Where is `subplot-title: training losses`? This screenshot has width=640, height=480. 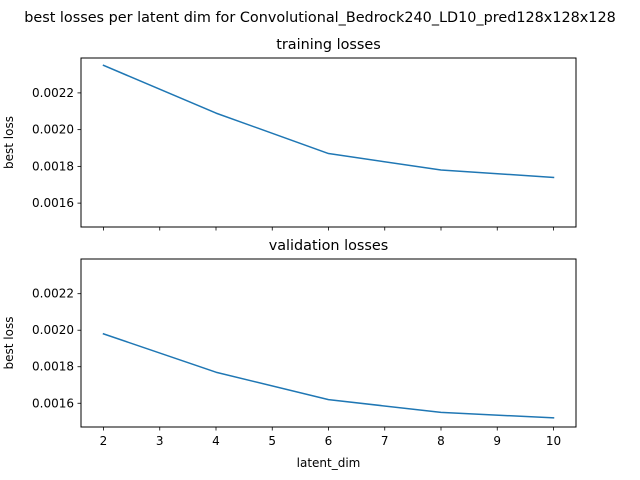 subplot-title: training losses is located at coordinates (328, 45).